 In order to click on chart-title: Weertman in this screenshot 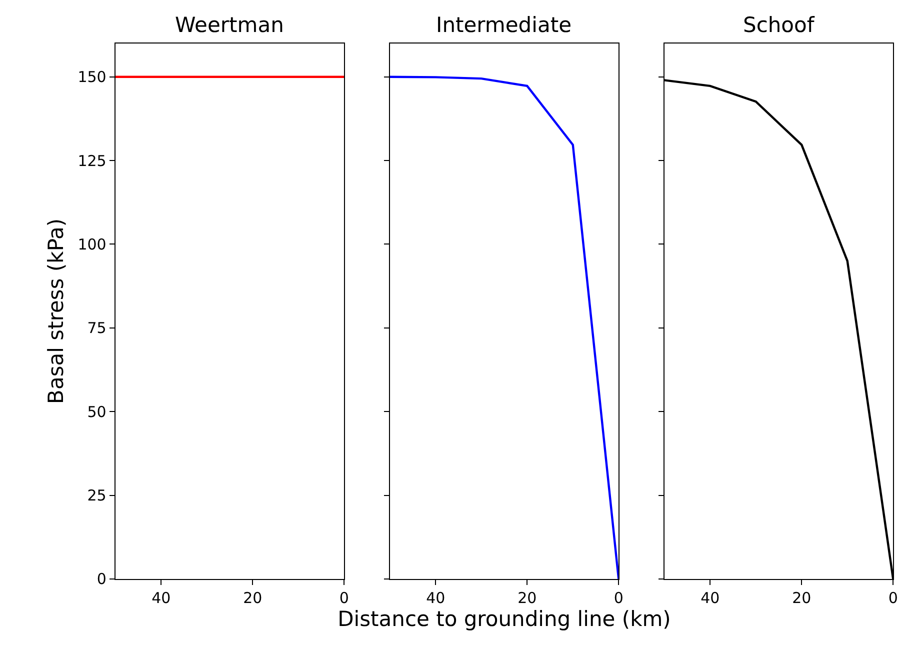, I will do `click(229, 25)`.